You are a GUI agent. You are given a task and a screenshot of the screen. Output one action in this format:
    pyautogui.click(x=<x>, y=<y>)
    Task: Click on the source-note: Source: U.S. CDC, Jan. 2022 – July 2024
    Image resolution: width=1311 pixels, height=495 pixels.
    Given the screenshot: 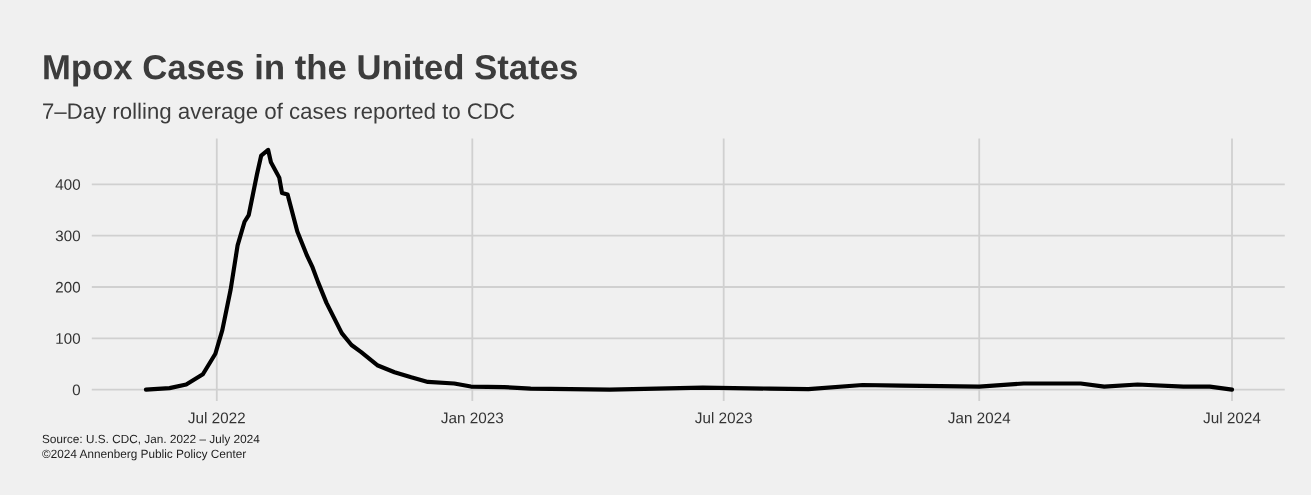 What is the action you would take?
    pyautogui.click(x=151, y=440)
    